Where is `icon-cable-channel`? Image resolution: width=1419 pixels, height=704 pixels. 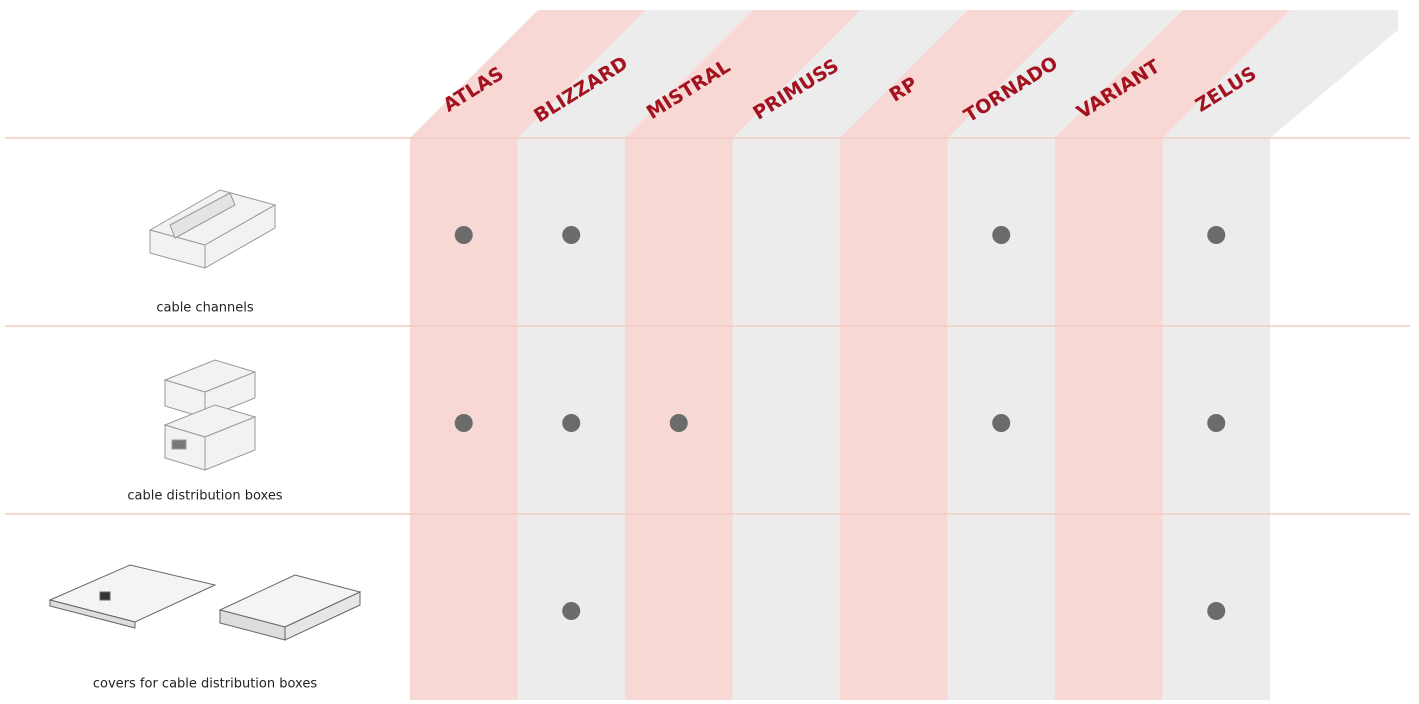
icon-cable-channel is located at coordinates (212, 229).